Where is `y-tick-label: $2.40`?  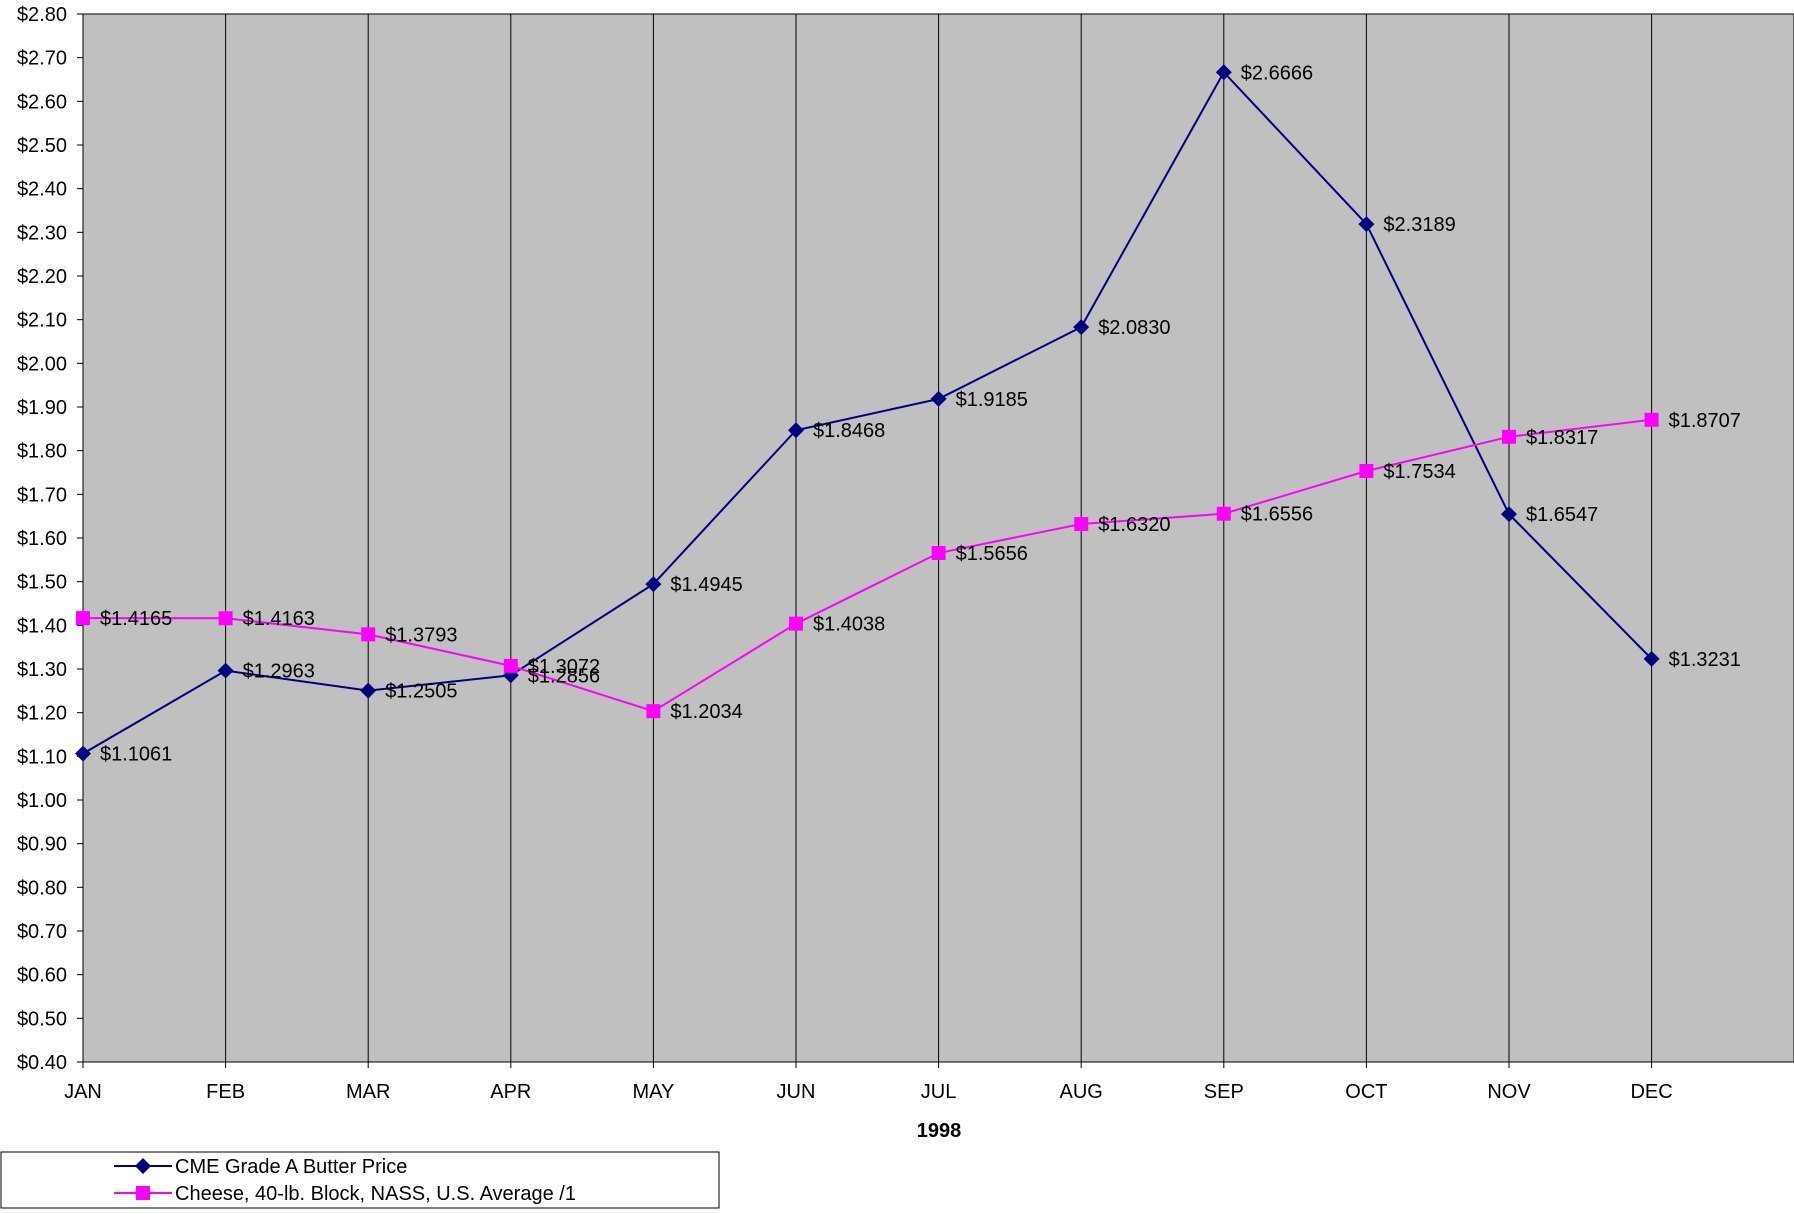
y-tick-label: $2.40 is located at coordinates (42, 190).